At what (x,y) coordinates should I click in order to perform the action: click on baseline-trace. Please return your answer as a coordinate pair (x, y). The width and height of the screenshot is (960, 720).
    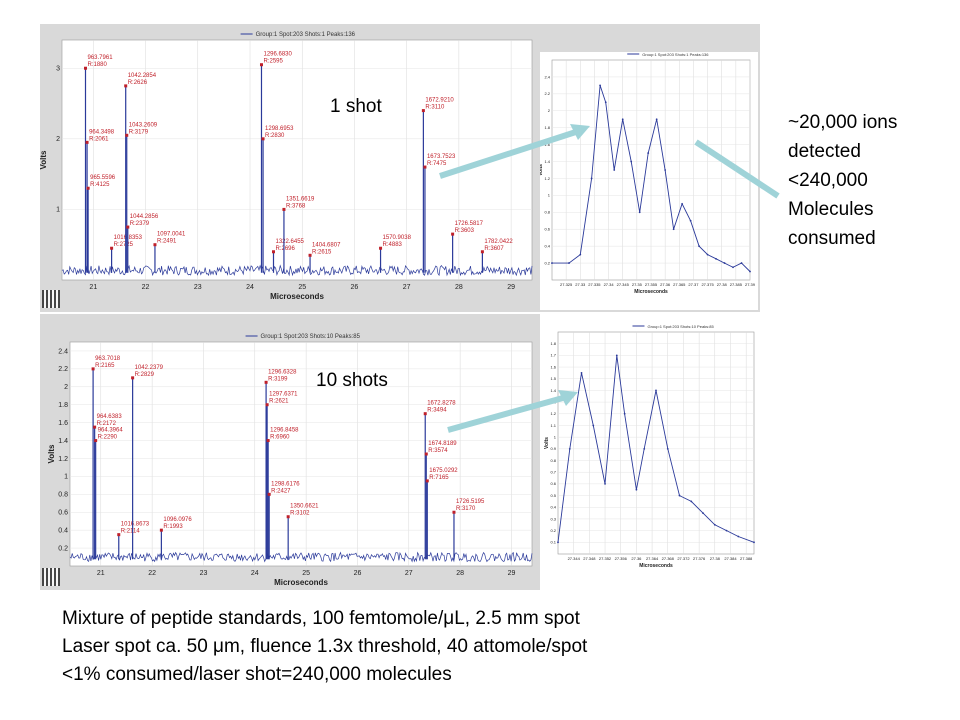
    Looking at the image, I should click on (297, 270).